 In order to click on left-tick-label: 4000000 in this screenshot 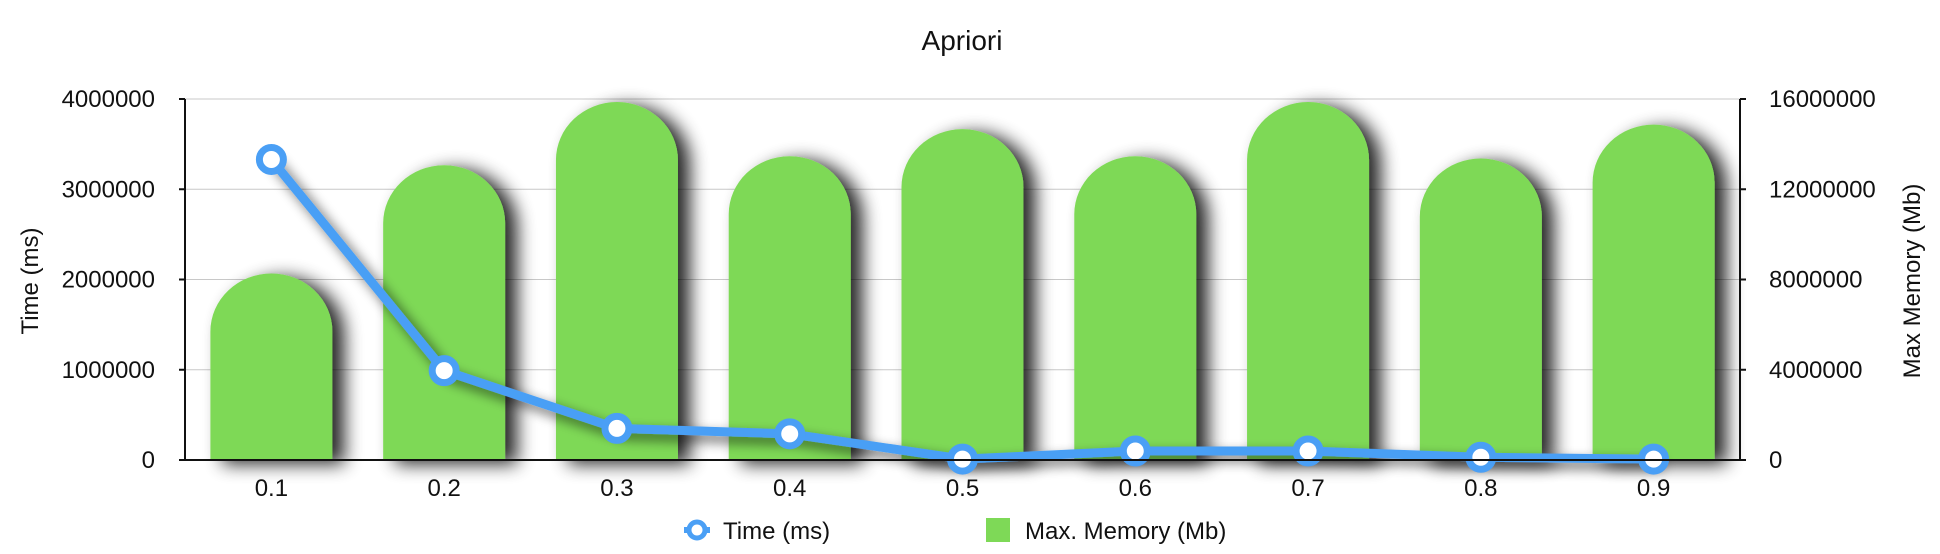, I will do `click(108, 99)`.